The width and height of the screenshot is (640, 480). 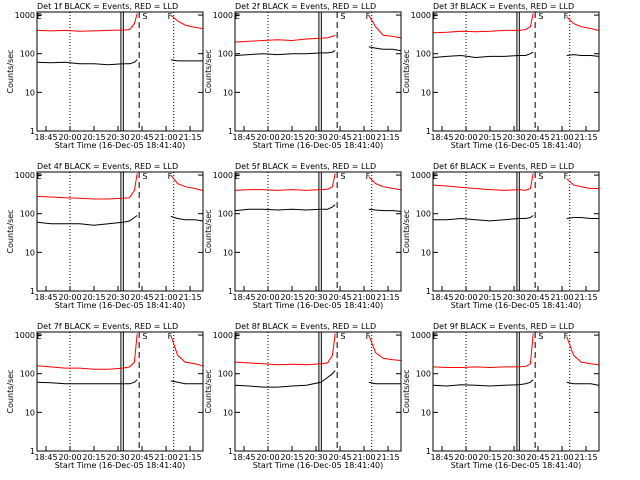 I want to click on panel-title: Det 3f BLACK = Events, RED = LLD, so click(x=503, y=6).